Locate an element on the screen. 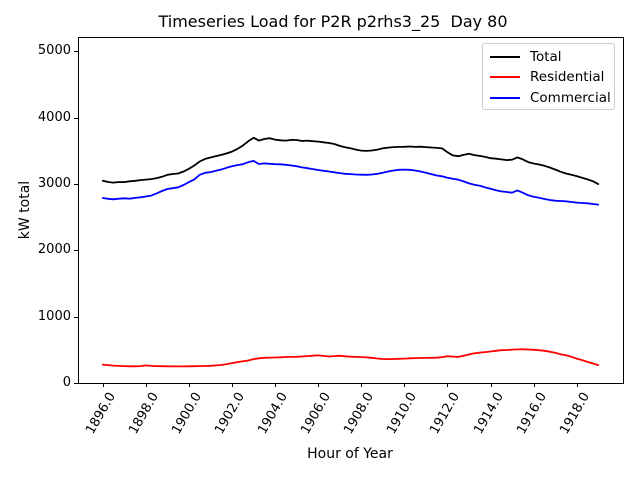  legend-item-commercial: Commercial is located at coordinates (550, 98).